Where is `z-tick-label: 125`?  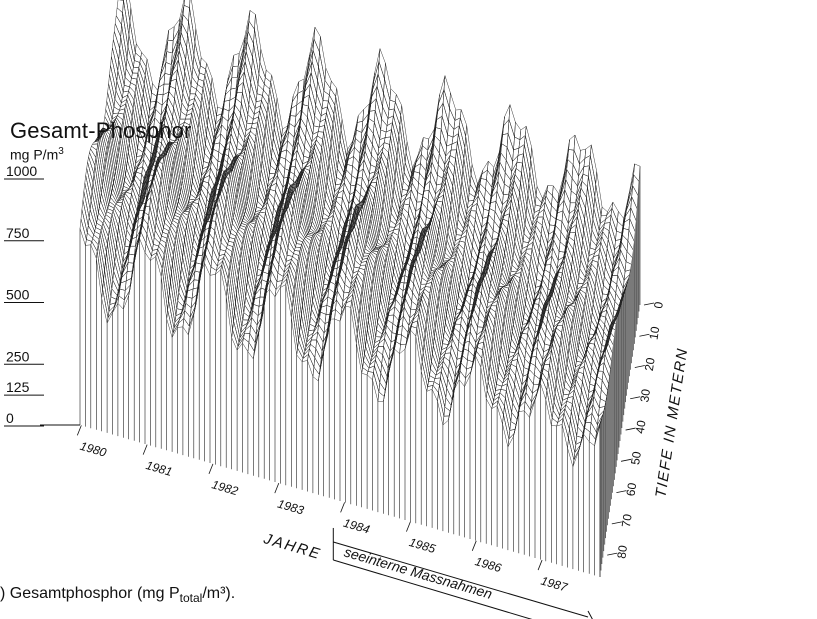 z-tick-label: 125 is located at coordinates (18, 387).